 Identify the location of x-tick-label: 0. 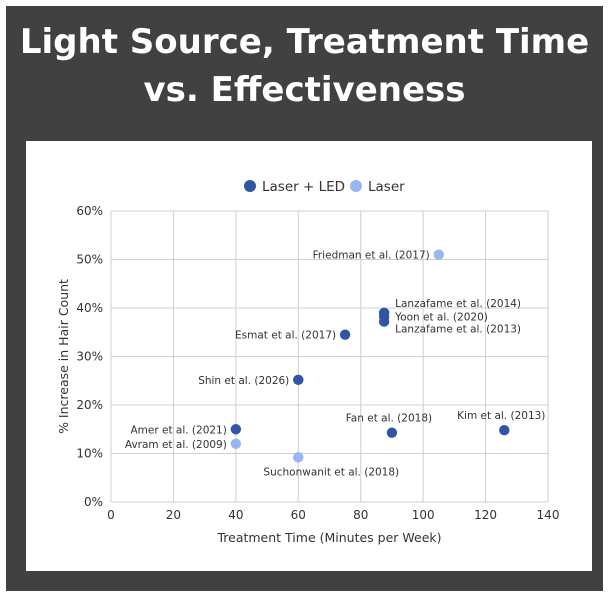
(111, 515).